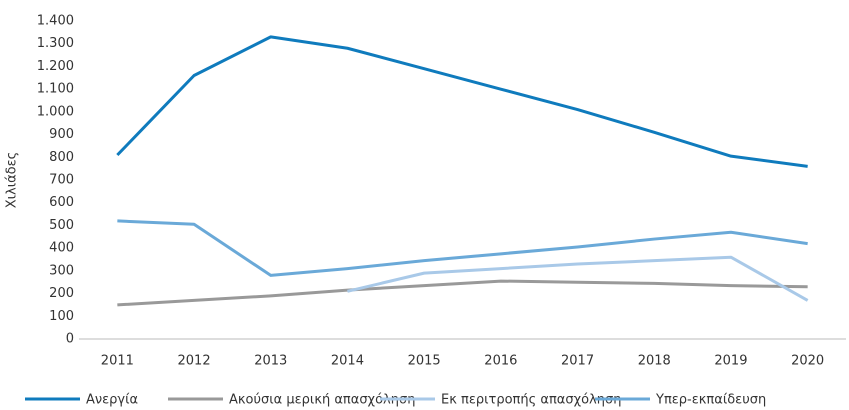 This screenshot has height=410, width=849. Describe the element at coordinates (61, 293) in the screenshot. I see `y-tick-label: 200` at that location.